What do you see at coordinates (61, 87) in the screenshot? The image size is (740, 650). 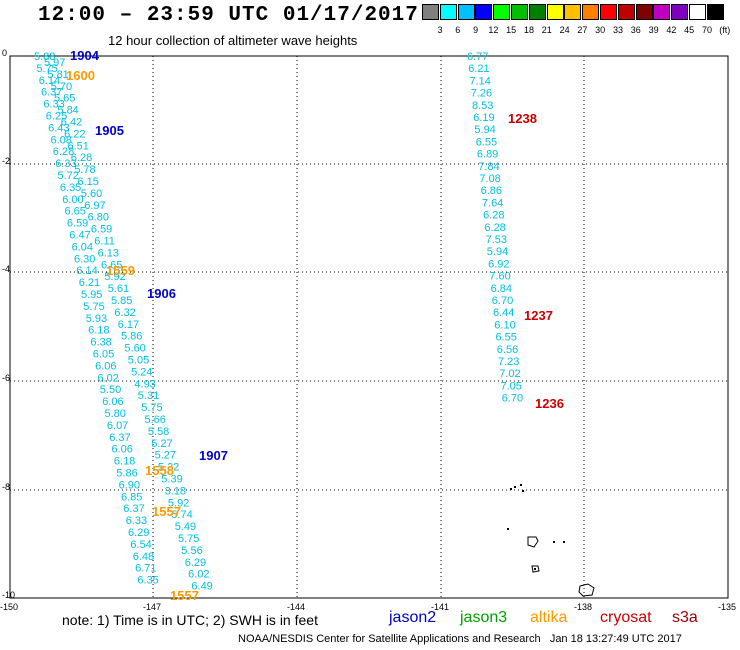 I see `wave-height-value: 5.70` at bounding box center [61, 87].